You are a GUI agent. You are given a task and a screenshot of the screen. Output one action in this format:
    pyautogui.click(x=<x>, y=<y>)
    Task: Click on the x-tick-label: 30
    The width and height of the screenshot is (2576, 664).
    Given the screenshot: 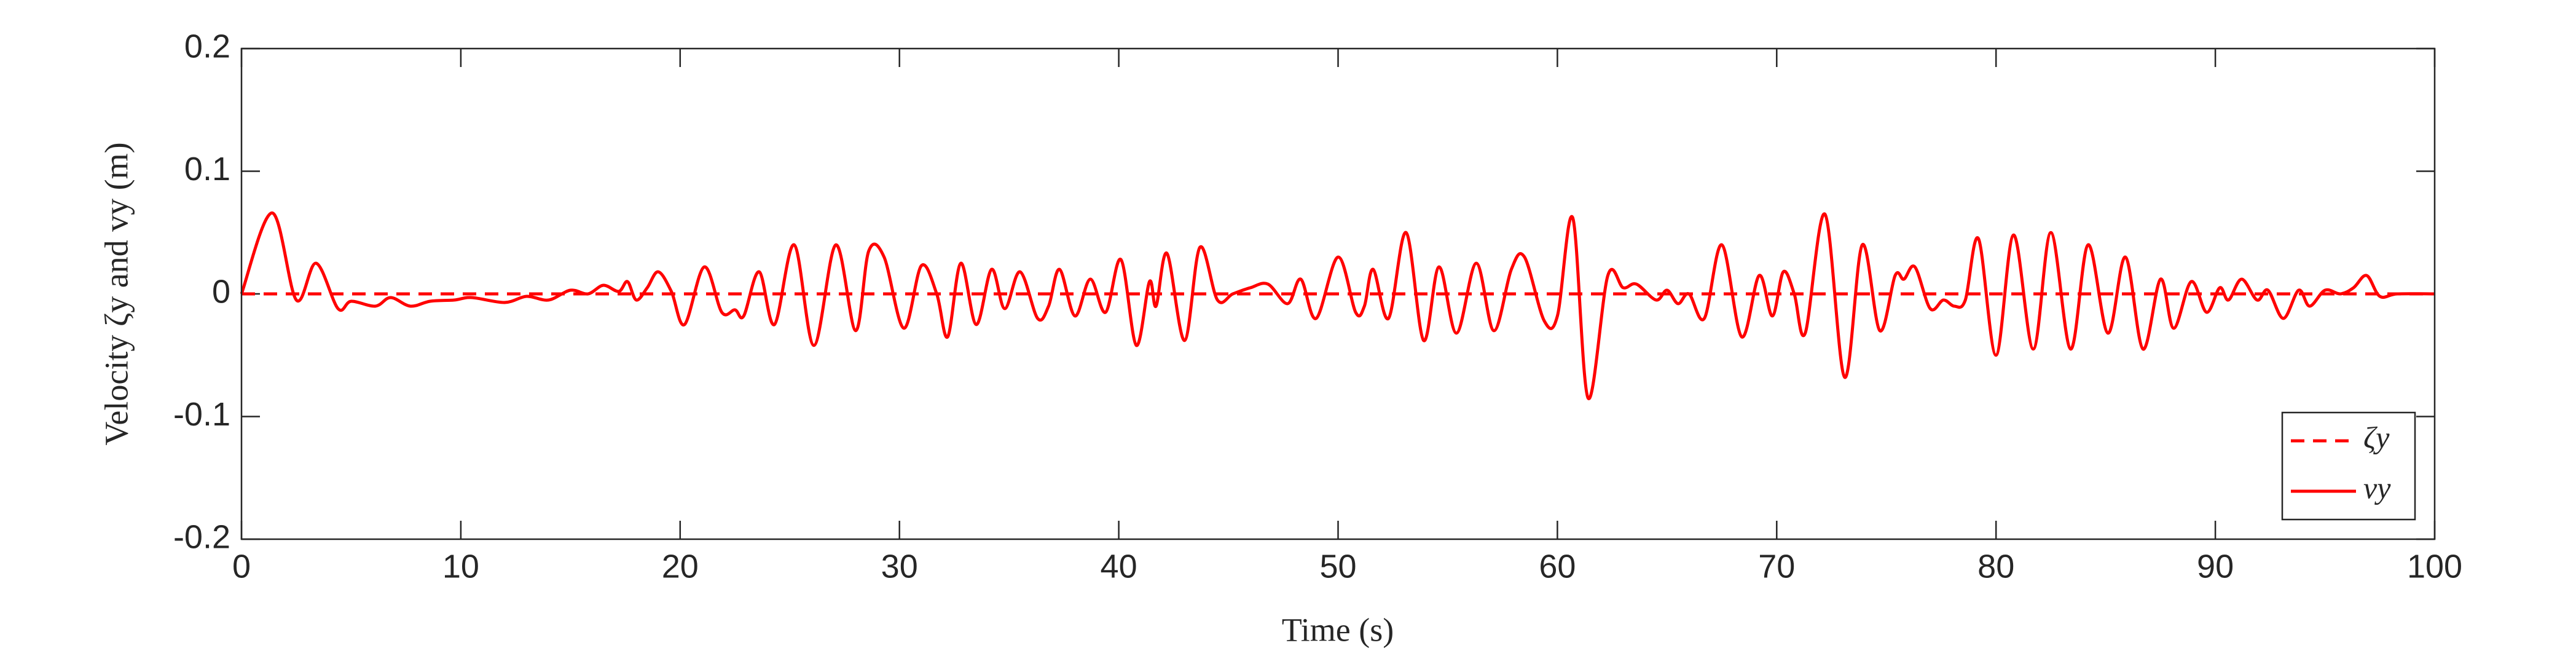 What is the action you would take?
    pyautogui.click(x=899, y=566)
    